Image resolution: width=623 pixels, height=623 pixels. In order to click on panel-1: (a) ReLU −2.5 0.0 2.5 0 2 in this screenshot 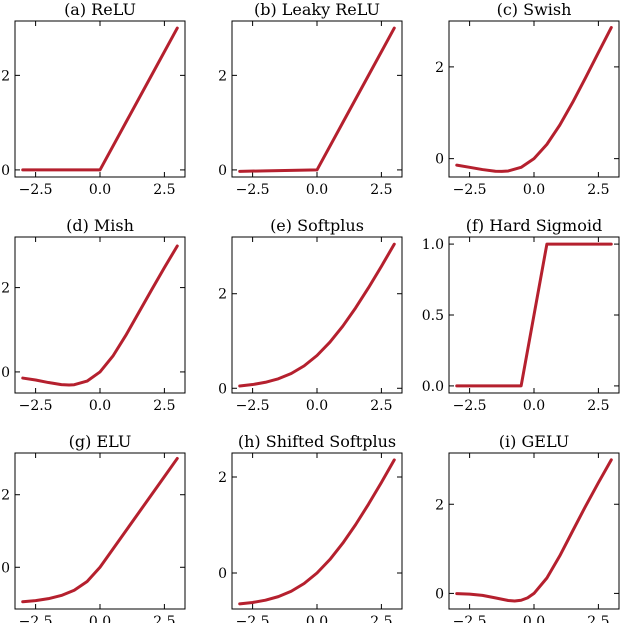, I will do `click(93, 99)`.